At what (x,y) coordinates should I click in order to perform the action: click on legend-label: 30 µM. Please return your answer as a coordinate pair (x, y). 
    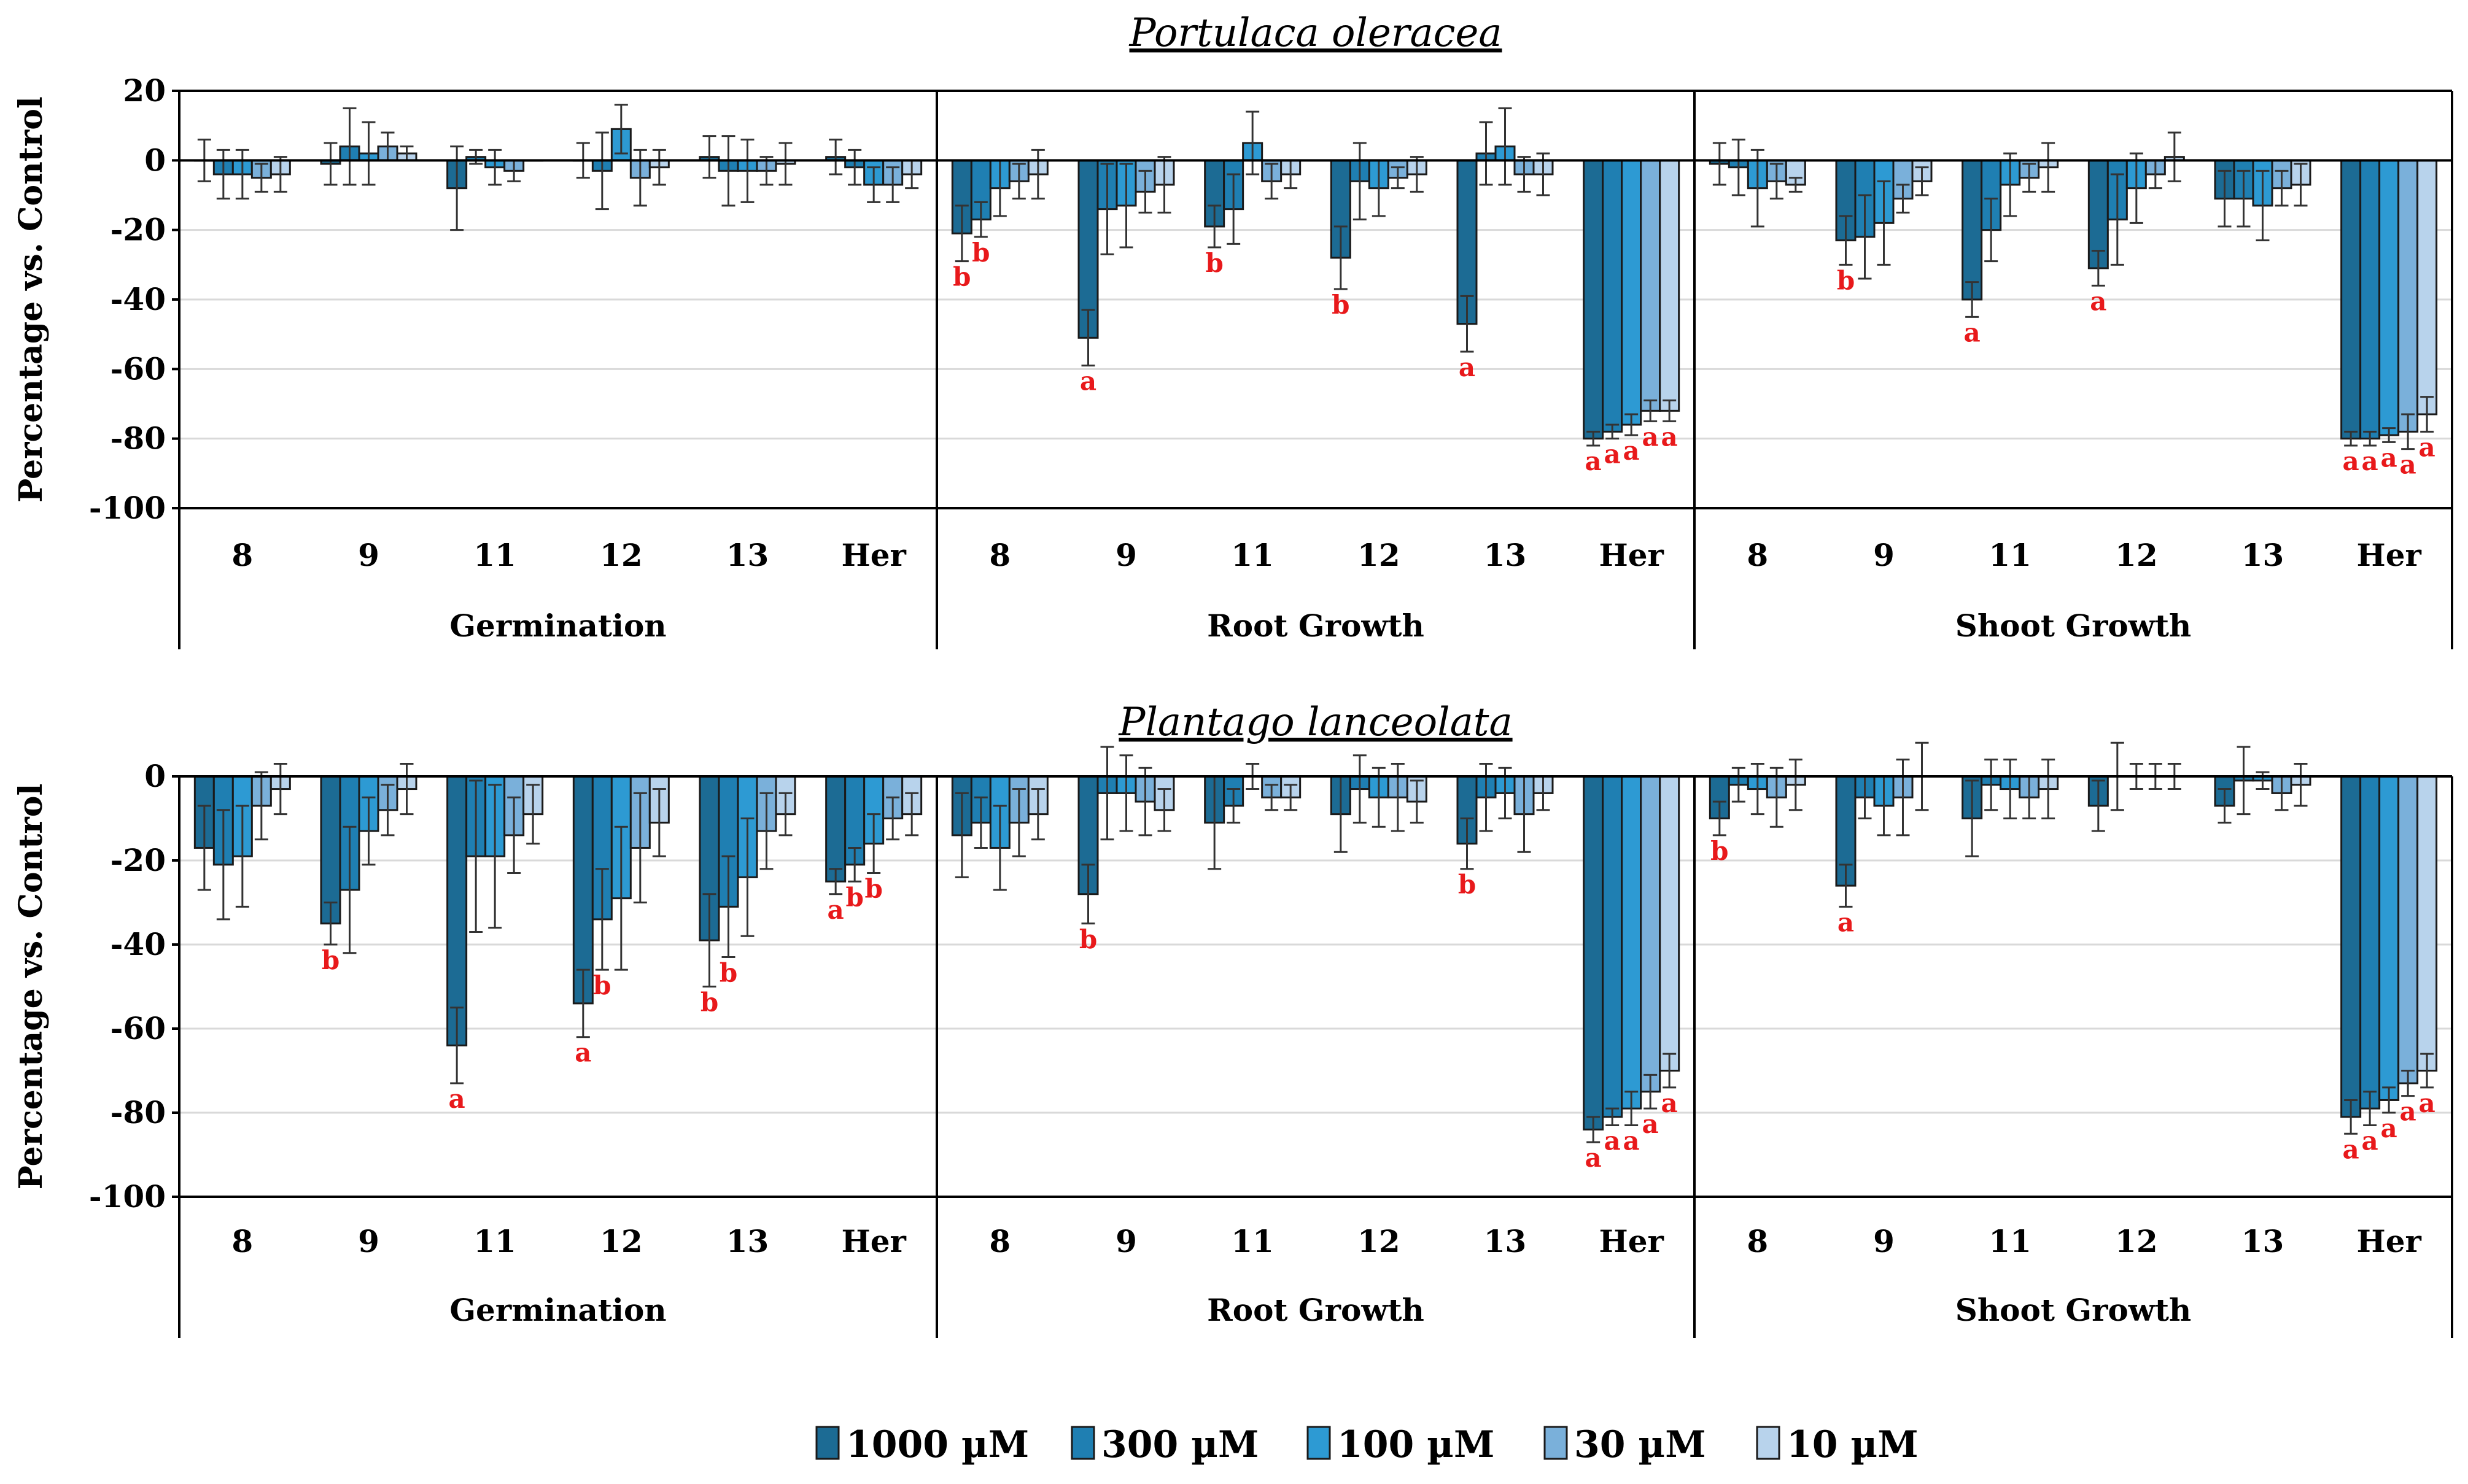
    Looking at the image, I should click on (1640, 1445).